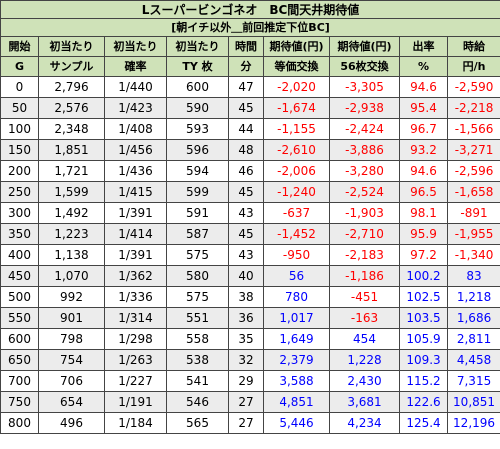  I want to click on cell-sample: 2,796, so click(71, 87).